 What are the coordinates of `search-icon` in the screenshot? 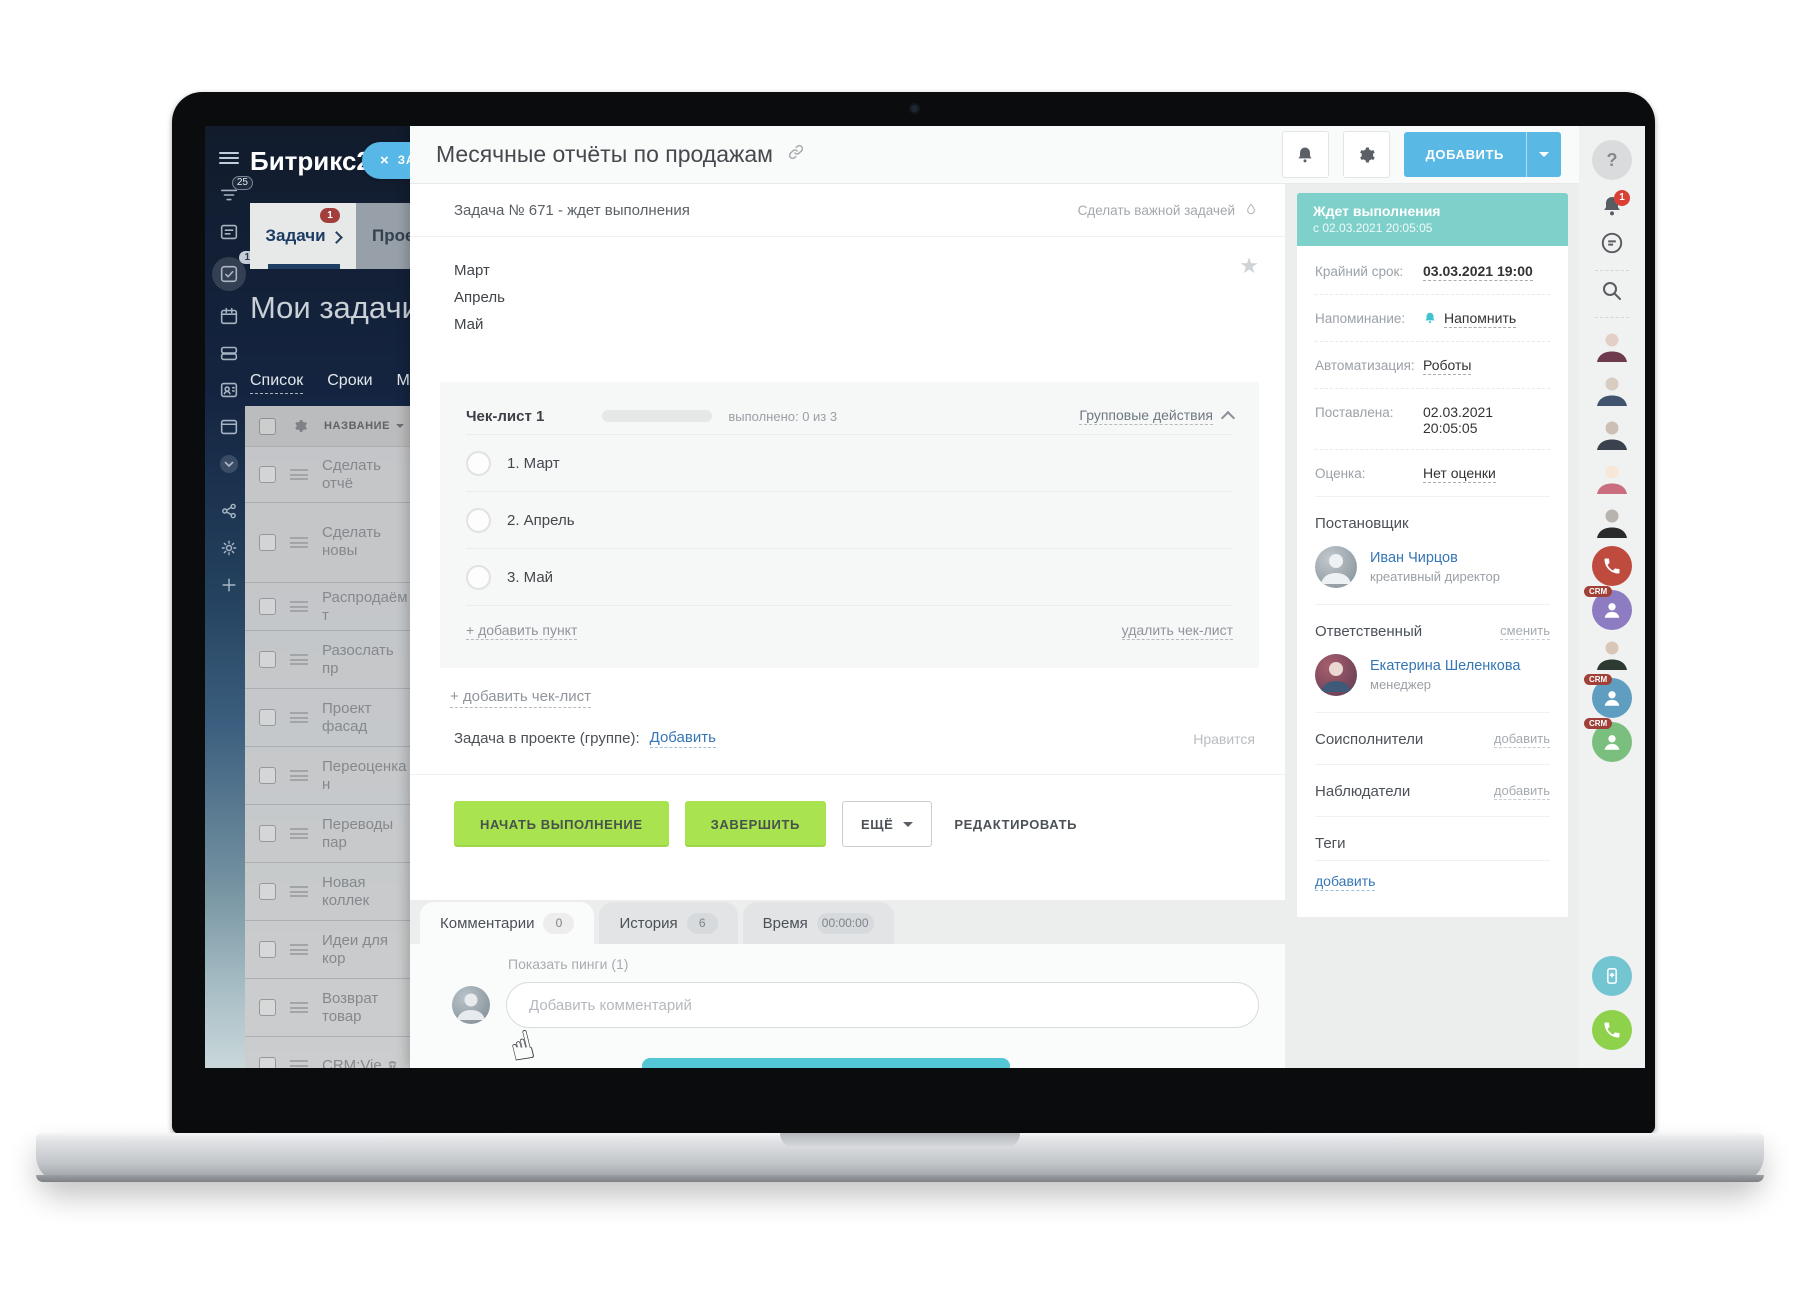 It's located at (1612, 291).